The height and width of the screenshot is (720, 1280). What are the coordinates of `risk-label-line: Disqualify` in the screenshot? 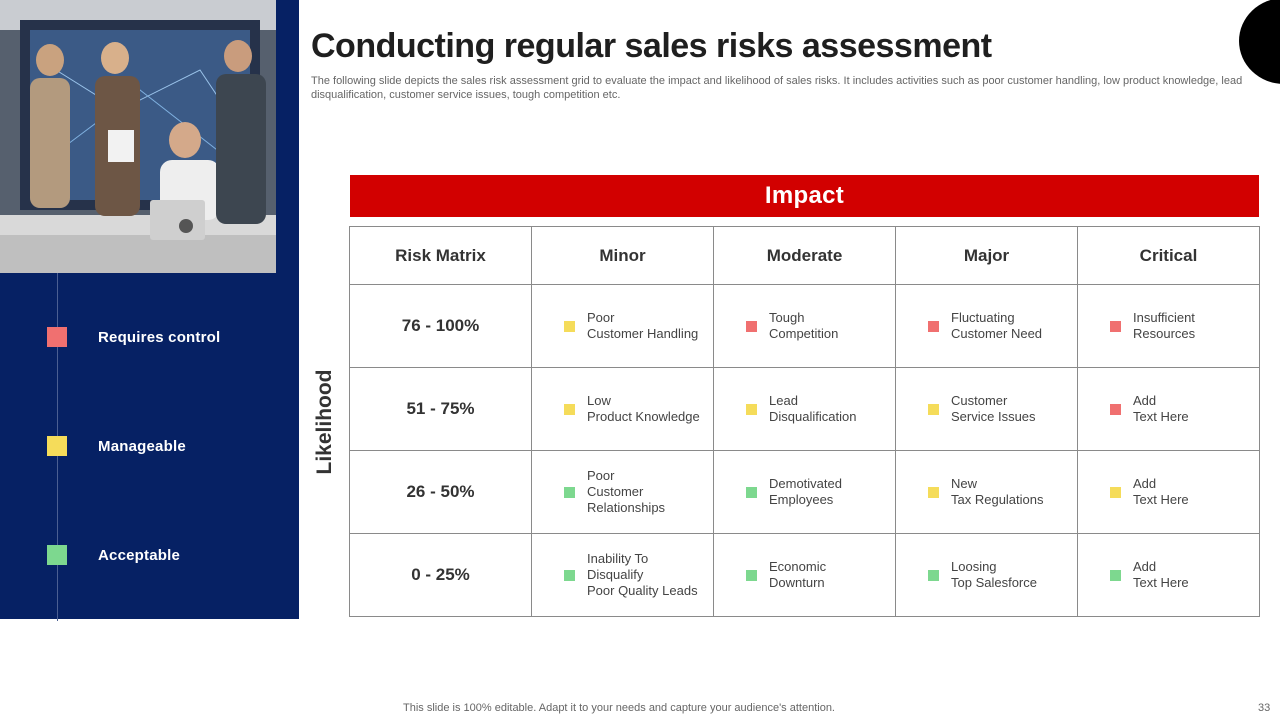 It's located at (615, 574).